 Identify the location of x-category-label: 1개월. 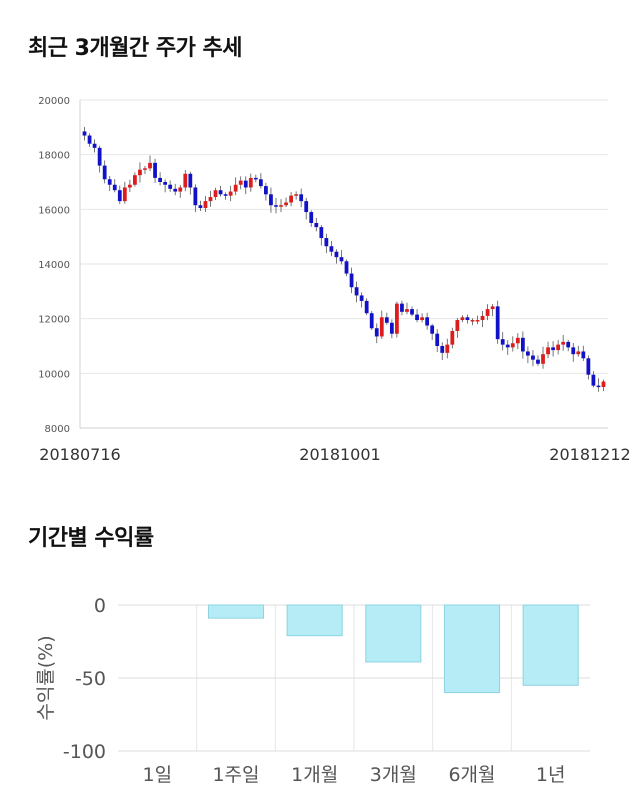
(314, 775).